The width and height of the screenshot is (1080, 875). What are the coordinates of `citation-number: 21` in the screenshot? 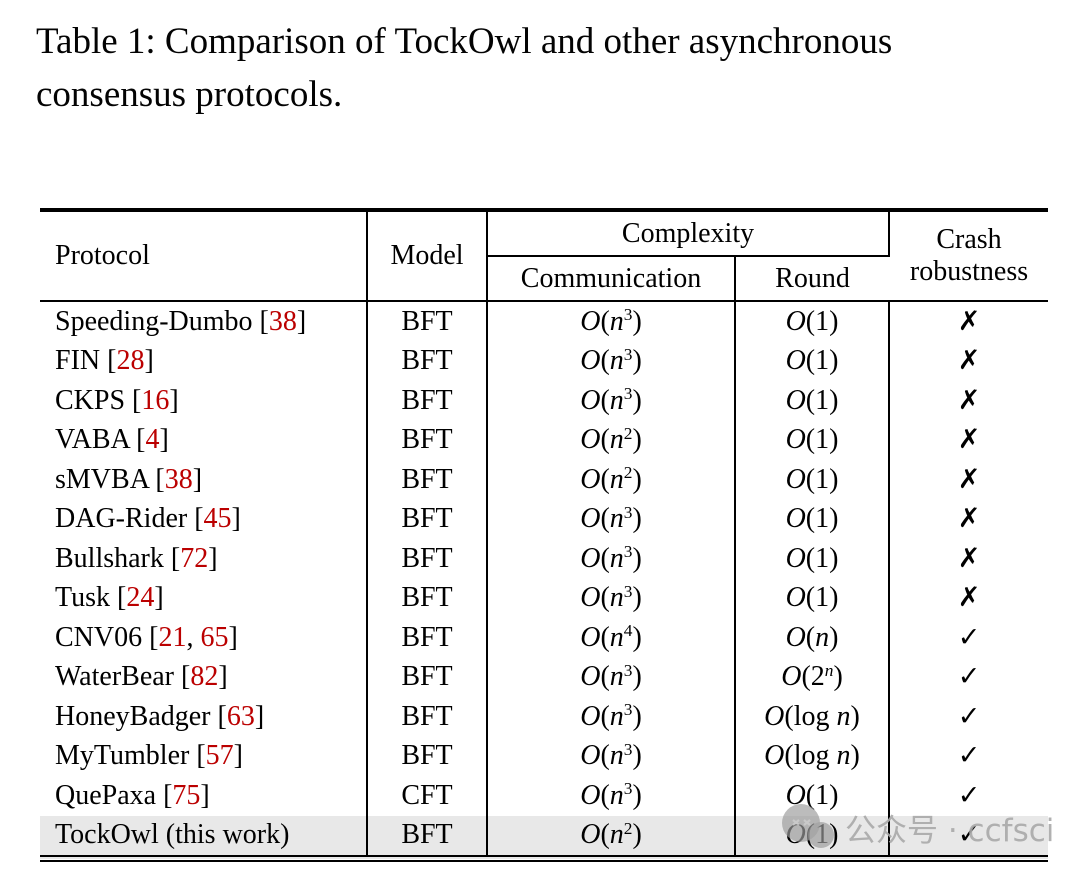 It's located at (172, 637).